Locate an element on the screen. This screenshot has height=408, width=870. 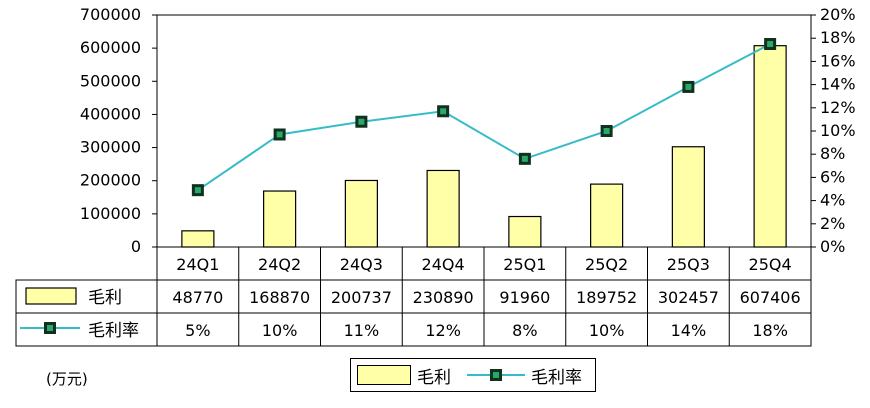
bar-value-label: 91960 is located at coordinates (524, 297).